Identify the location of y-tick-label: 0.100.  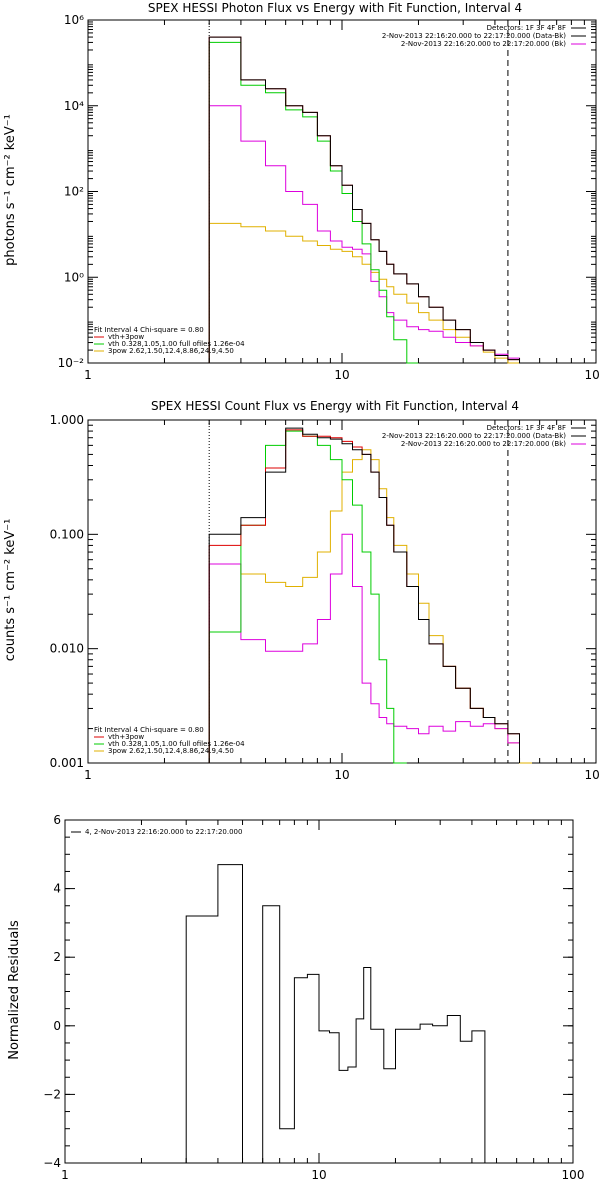
(67, 534).